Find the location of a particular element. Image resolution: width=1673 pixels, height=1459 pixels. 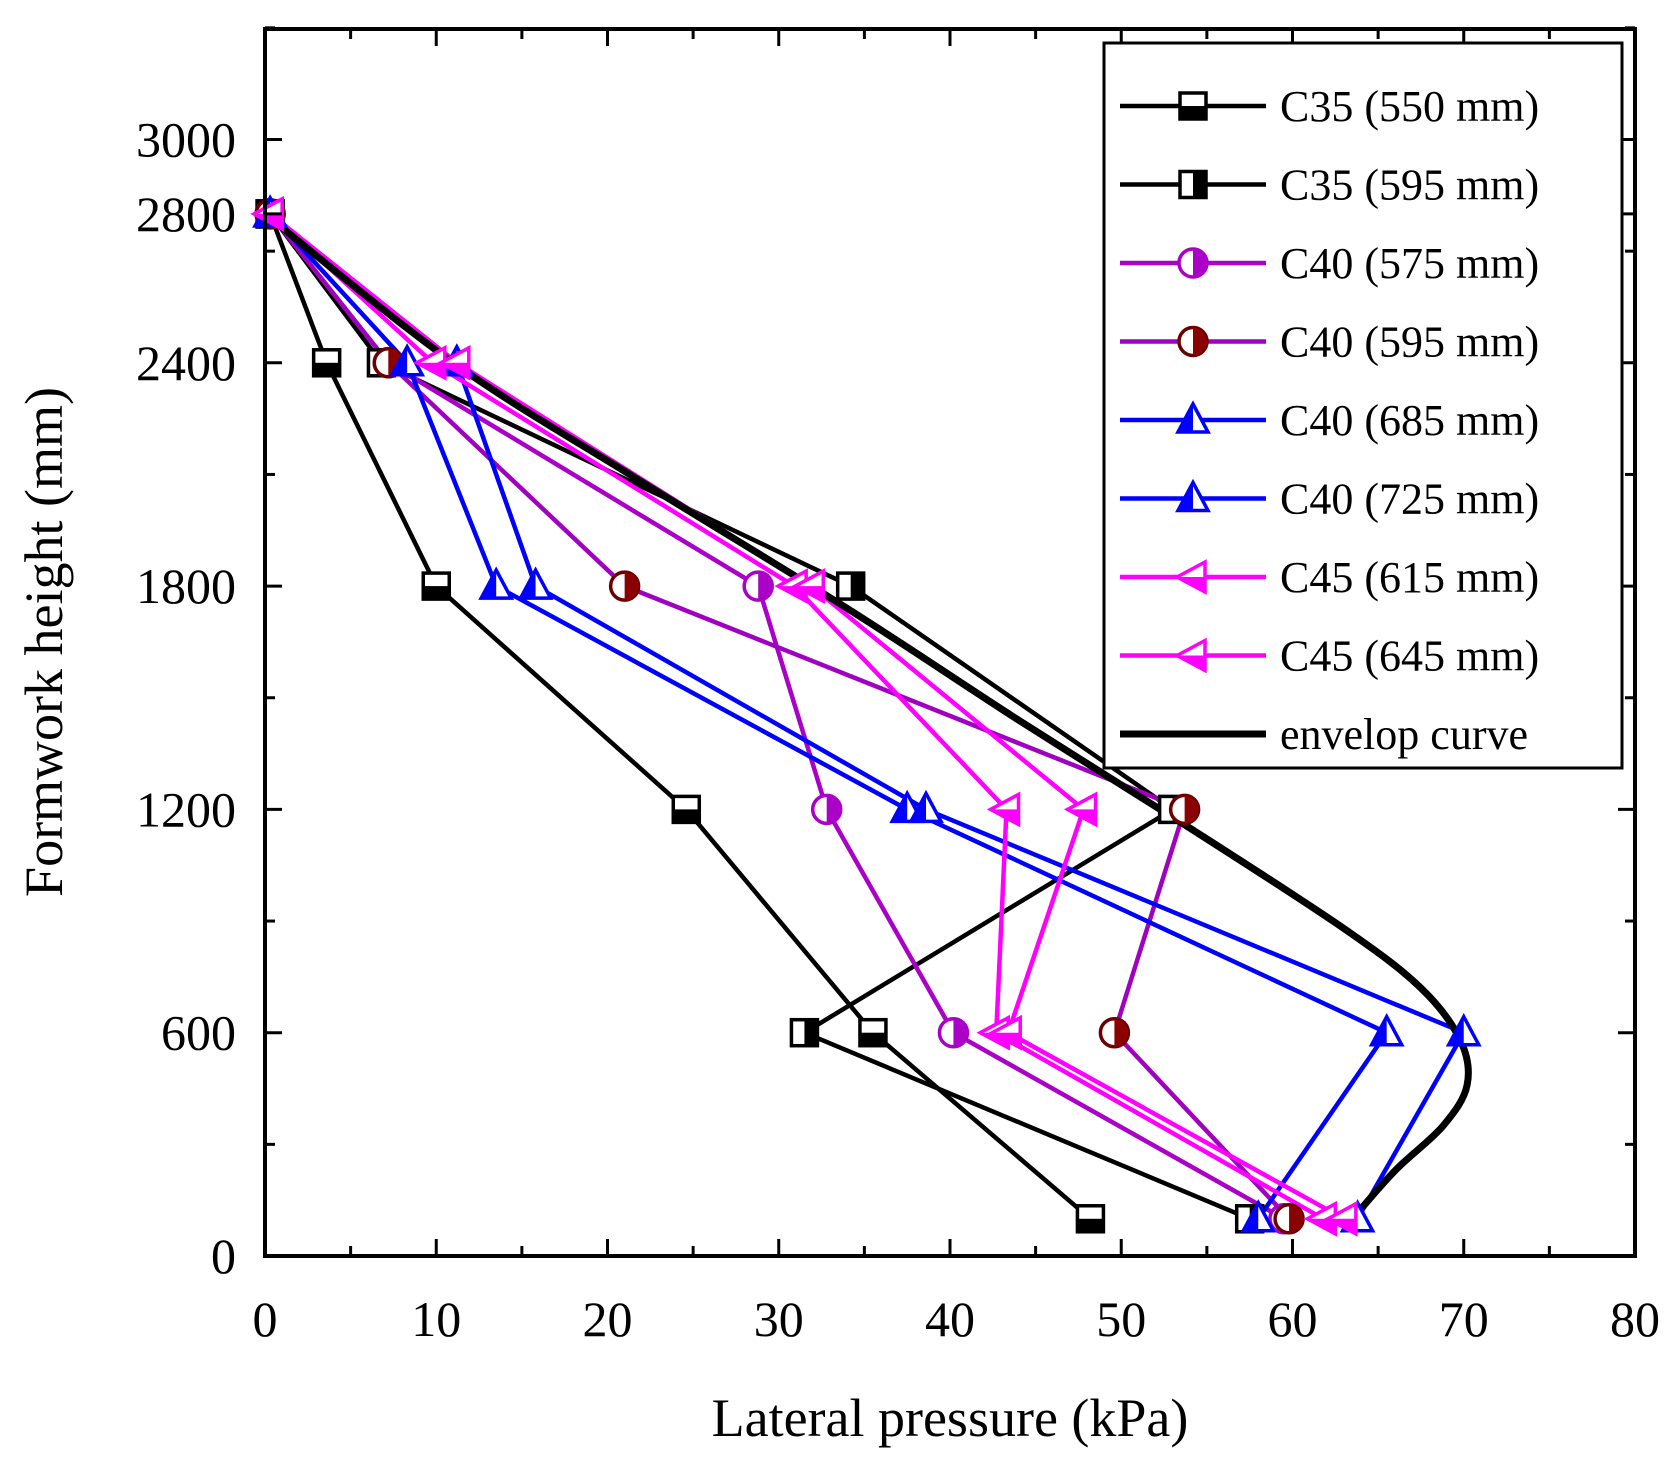

y-tick-label: 600 is located at coordinates (198, 1033).